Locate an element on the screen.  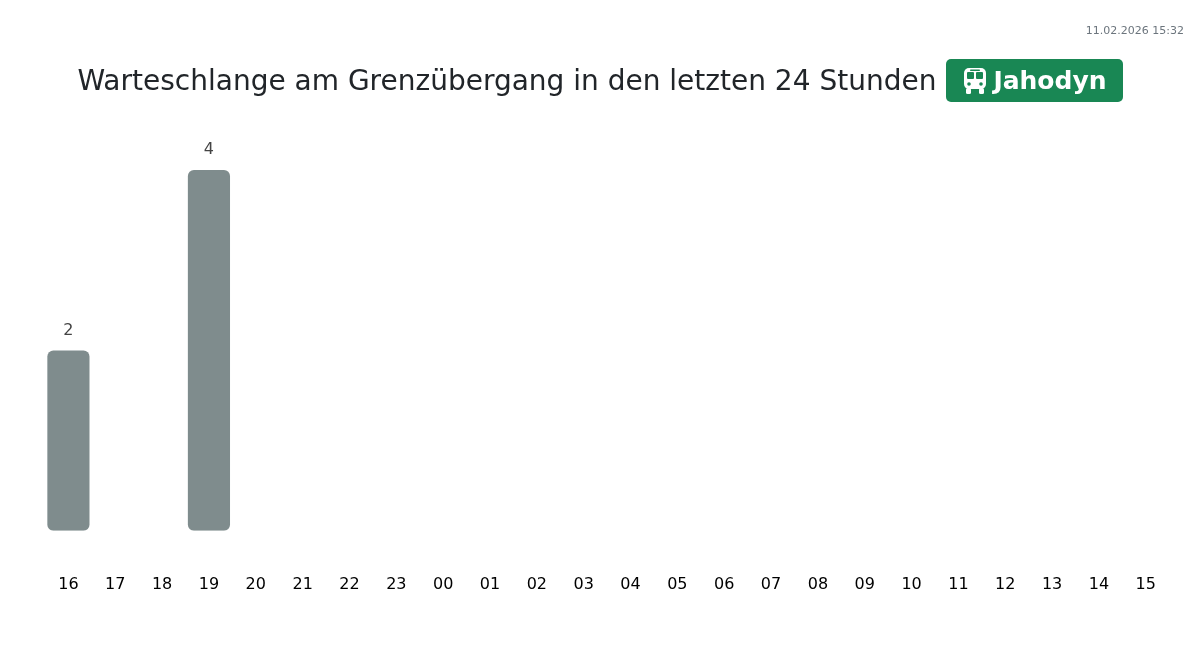
x-tick-label: 07 is located at coordinates (771, 583).